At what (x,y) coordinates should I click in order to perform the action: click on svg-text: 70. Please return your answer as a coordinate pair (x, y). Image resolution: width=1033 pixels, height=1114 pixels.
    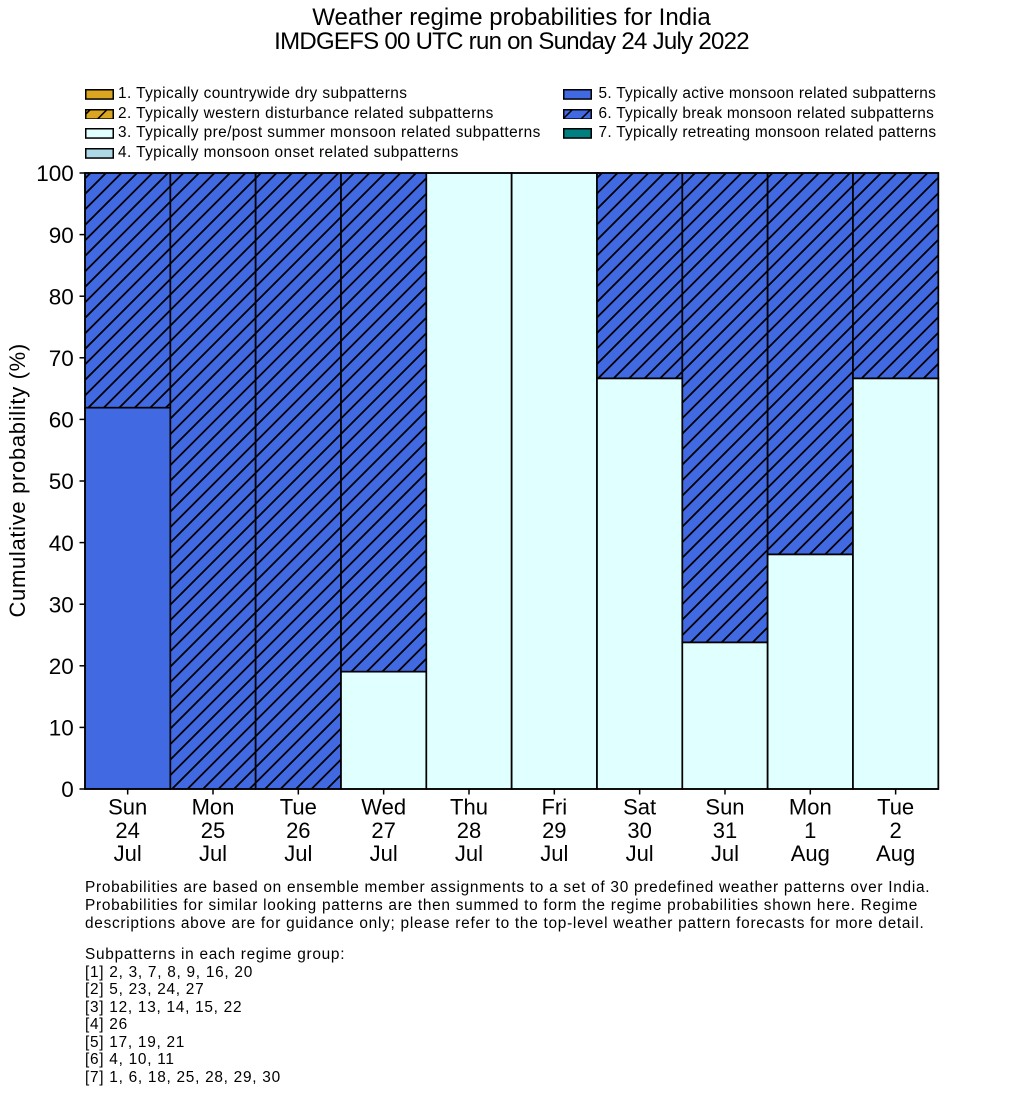
    Looking at the image, I should click on (61, 358).